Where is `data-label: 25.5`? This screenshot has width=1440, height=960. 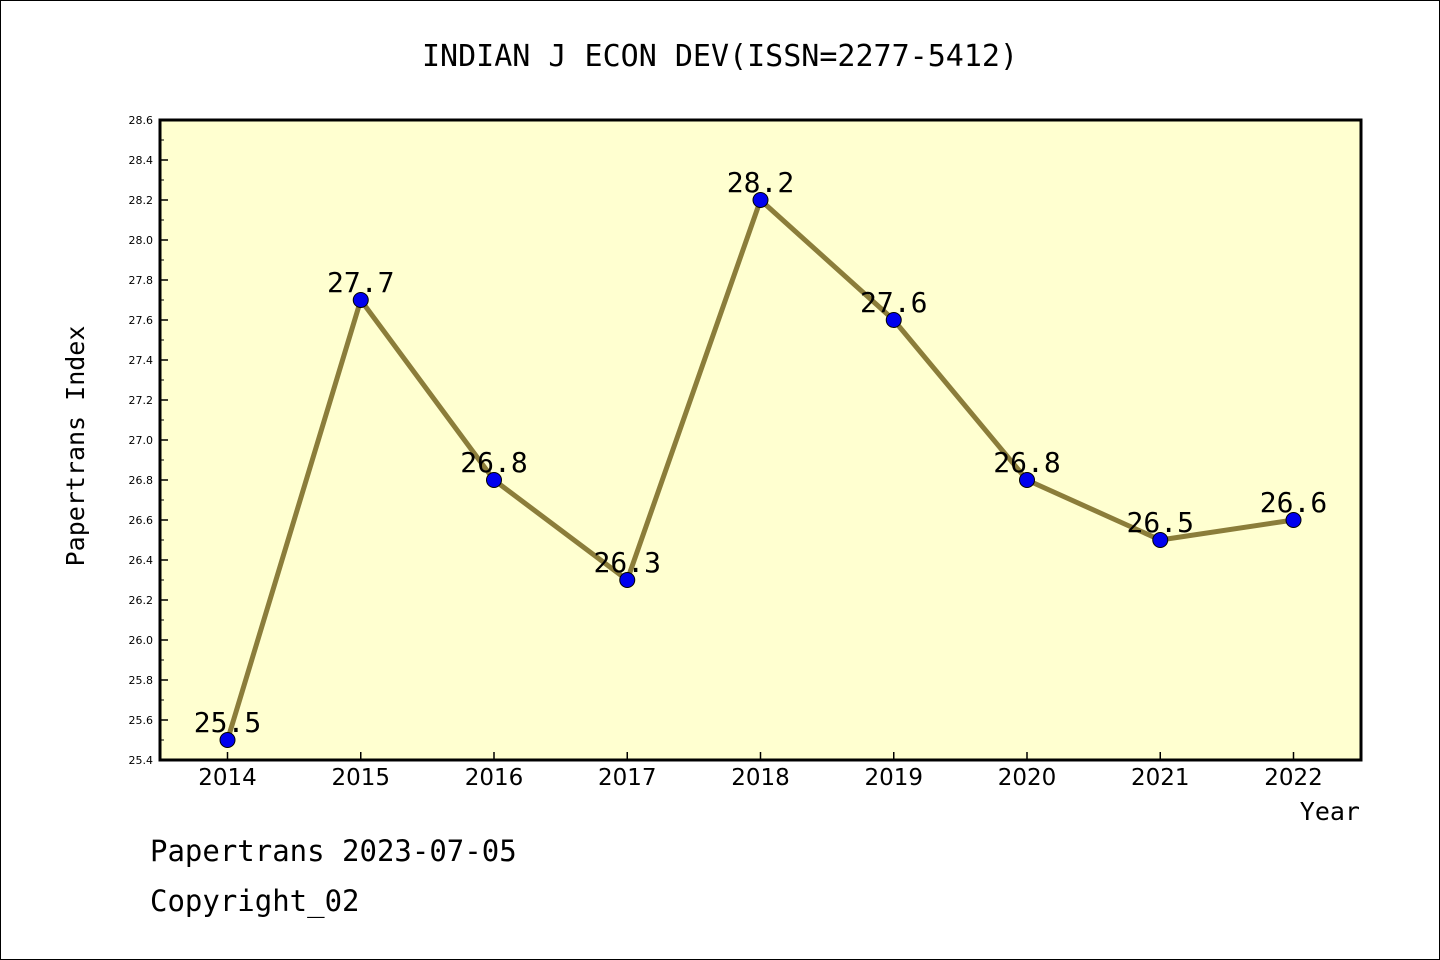 data-label: 25.5 is located at coordinates (227, 722).